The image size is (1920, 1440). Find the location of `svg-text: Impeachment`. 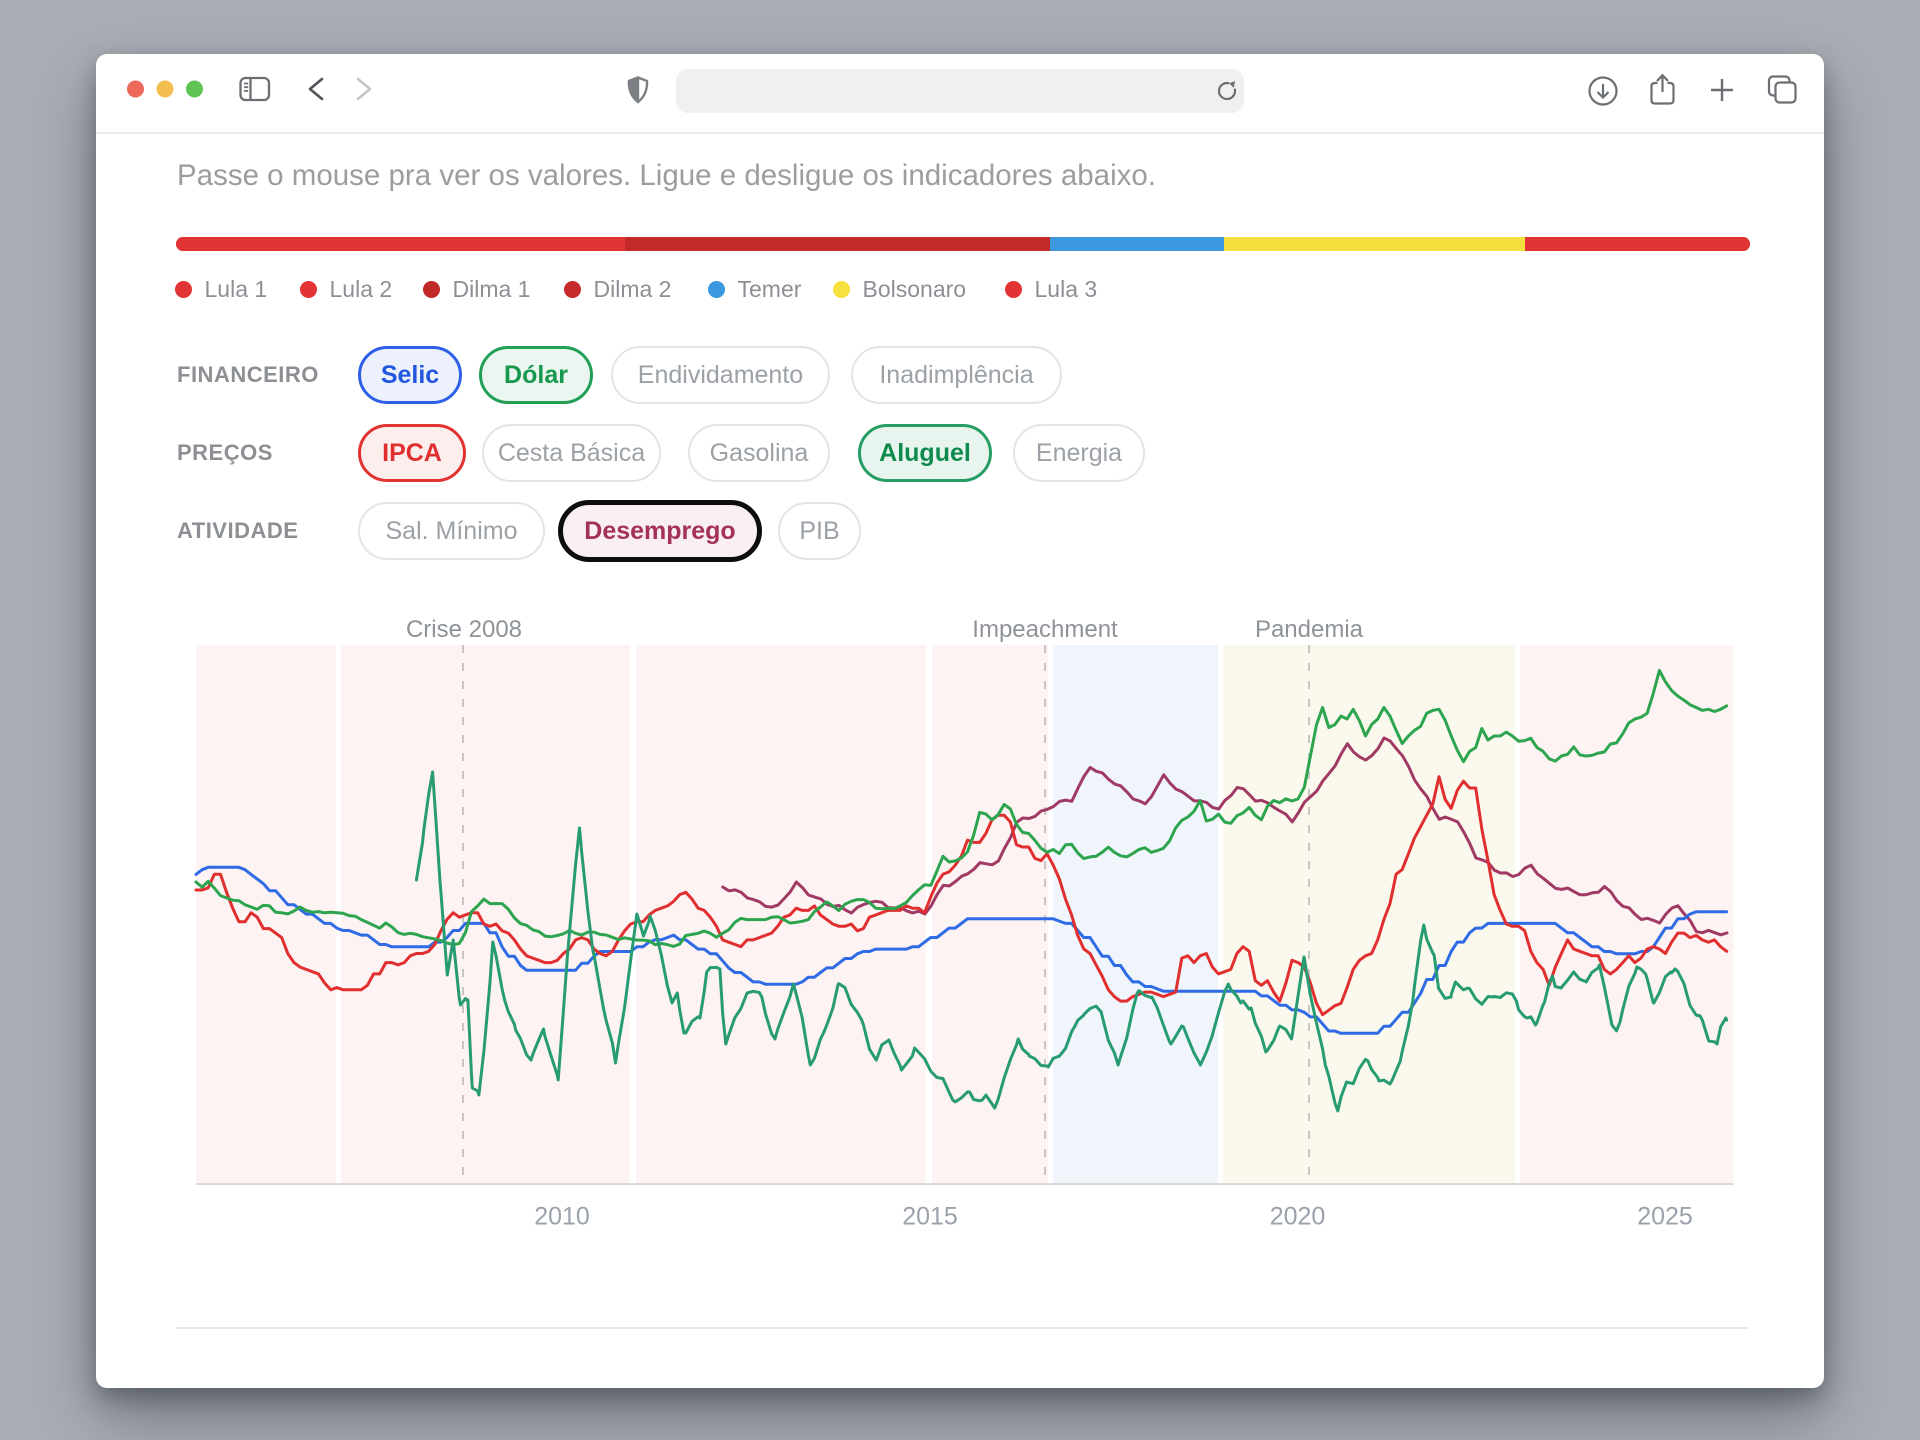

svg-text: Impeachment is located at coordinates (1045, 629).